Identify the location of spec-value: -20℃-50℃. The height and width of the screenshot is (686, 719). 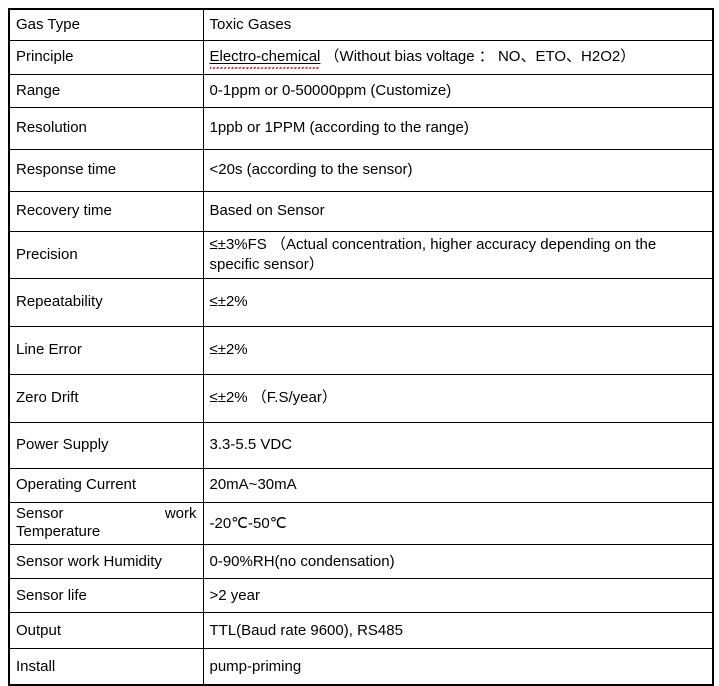
(458, 523).